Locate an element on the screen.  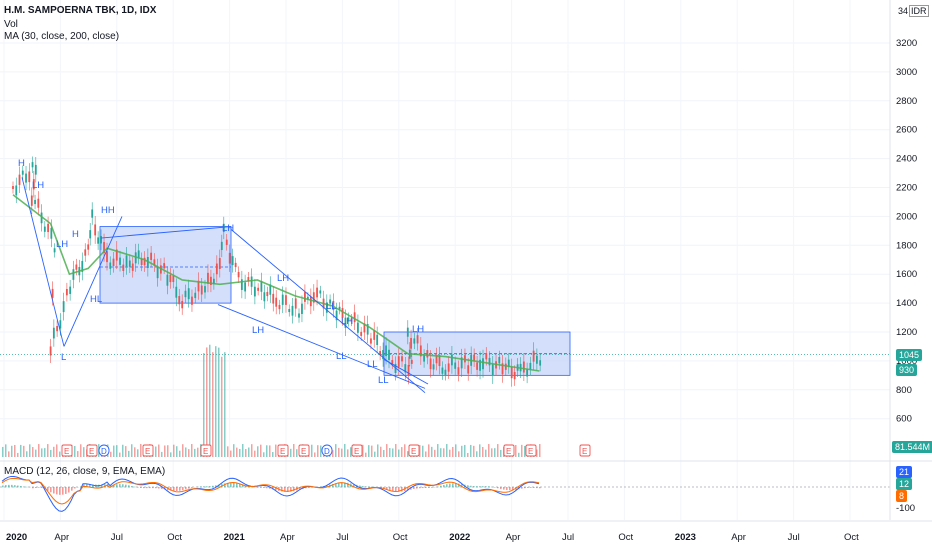
macd-tag: 21 is located at coordinates (904, 472).